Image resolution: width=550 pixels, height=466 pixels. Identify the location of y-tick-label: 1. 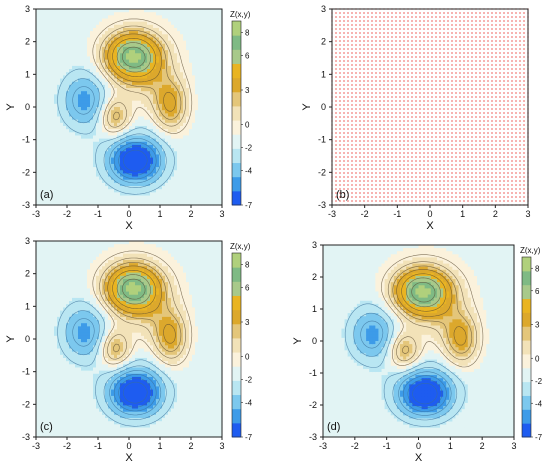
(27, 74).